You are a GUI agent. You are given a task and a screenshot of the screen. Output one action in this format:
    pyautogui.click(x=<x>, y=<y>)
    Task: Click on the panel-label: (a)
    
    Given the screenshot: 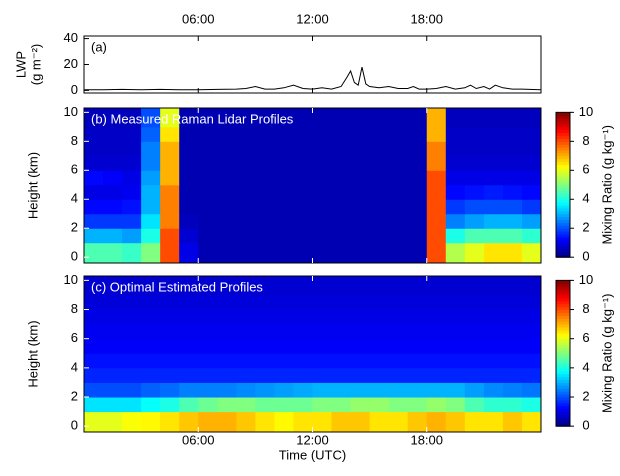 What is the action you would take?
    pyautogui.click(x=99, y=46)
    